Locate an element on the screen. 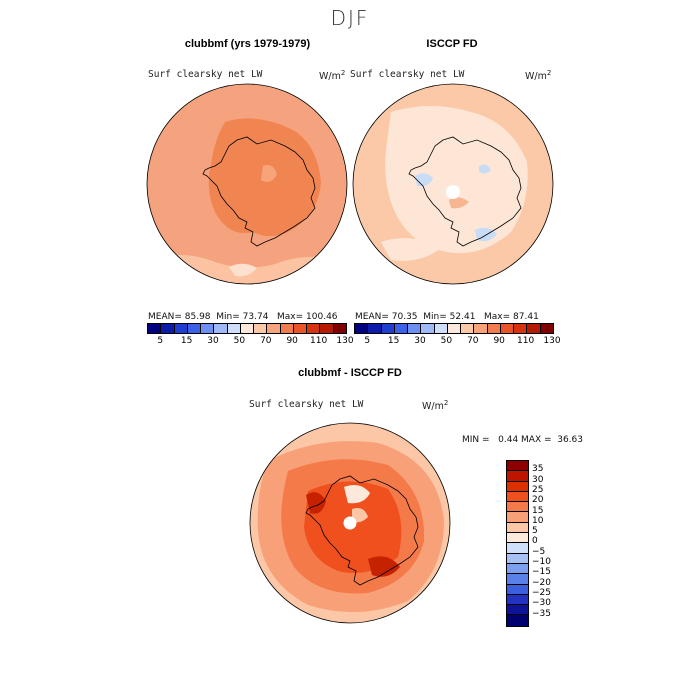  right-panel-title: ISCCP FD is located at coordinates (452, 44).